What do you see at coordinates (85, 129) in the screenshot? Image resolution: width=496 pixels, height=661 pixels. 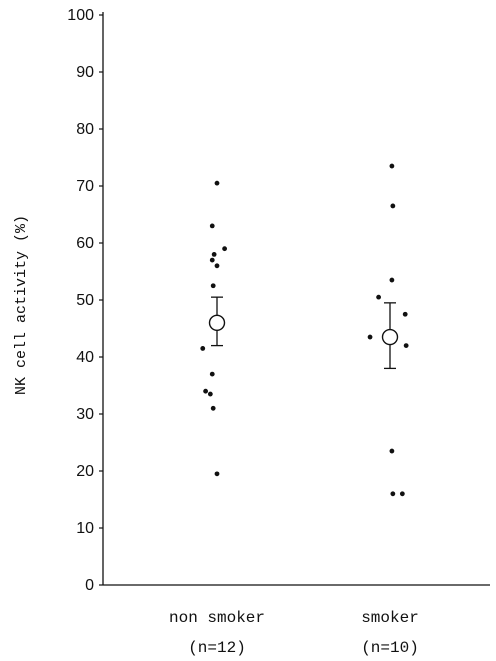 I see `y-tick-label: 80` at bounding box center [85, 129].